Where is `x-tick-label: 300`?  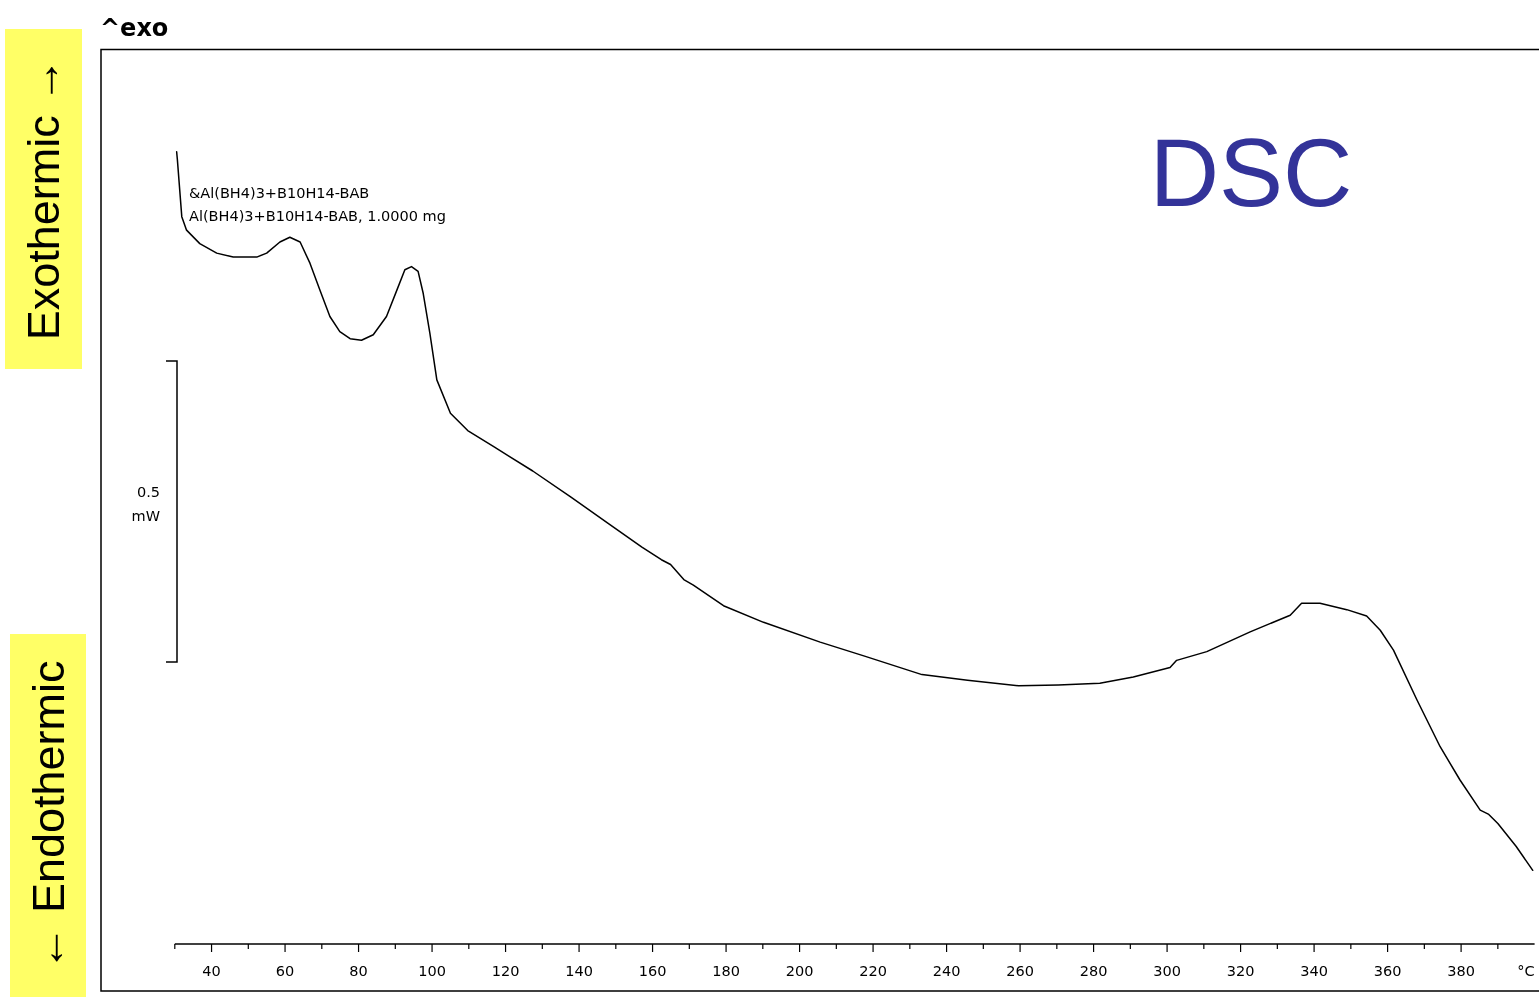
x-tick-label: 300 is located at coordinates (1167, 971).